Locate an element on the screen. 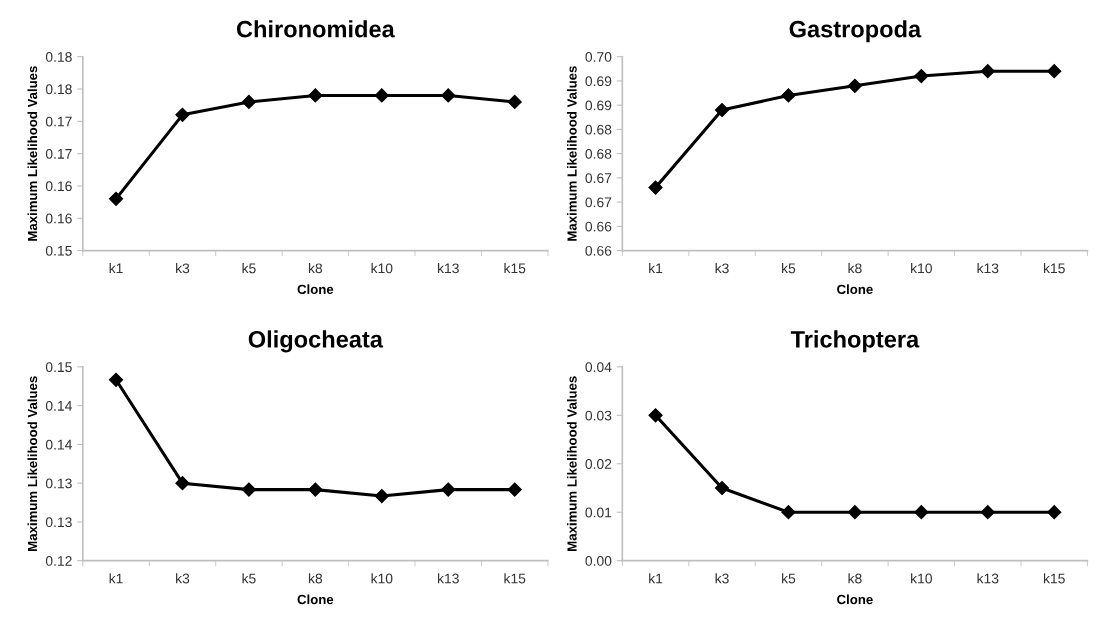 The height and width of the screenshot is (630, 1104). chart-title: Oligocheata is located at coordinates (316, 341).